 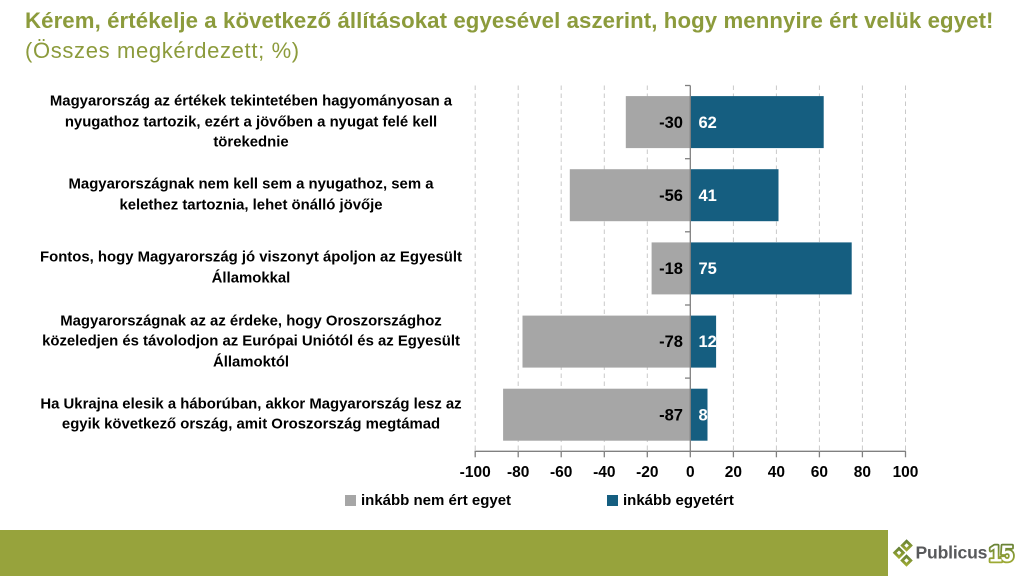 I want to click on svg-text: -30, so click(x=671, y=123).